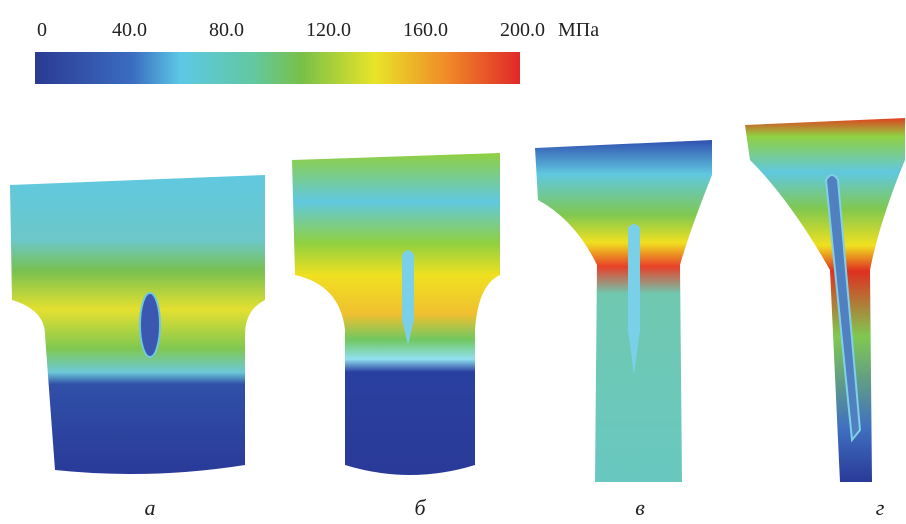 The height and width of the screenshot is (524, 906). I want to click on unit-label: МПа, so click(578, 30).